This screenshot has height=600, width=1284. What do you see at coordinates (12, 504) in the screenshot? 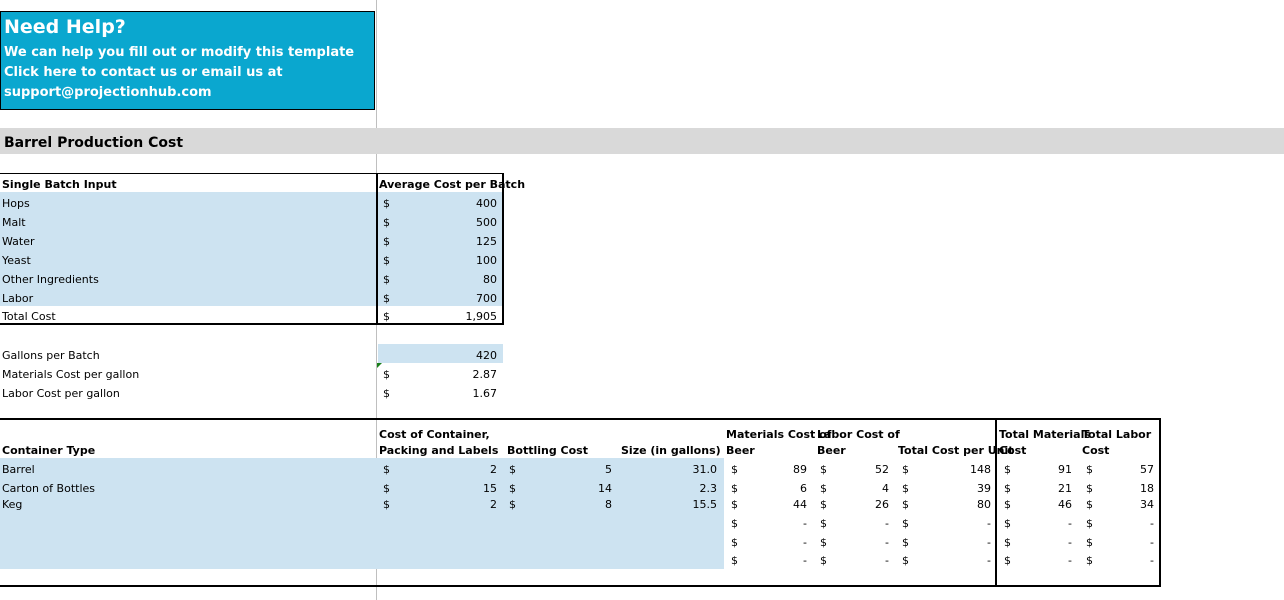
I see `container-type: Keg` at bounding box center [12, 504].